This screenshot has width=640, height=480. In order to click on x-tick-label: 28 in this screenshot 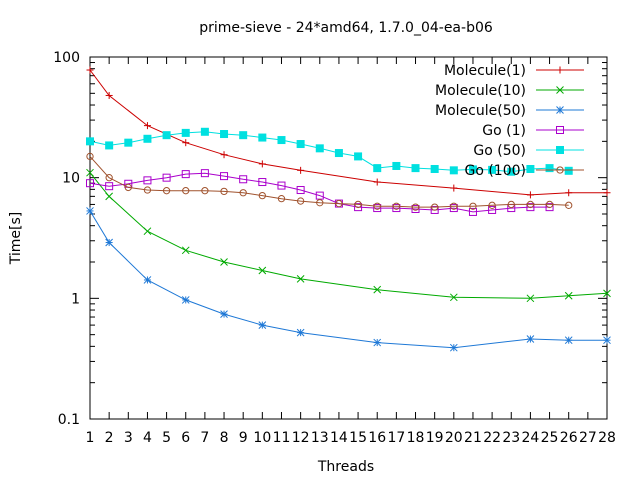, I will do `click(607, 438)`.